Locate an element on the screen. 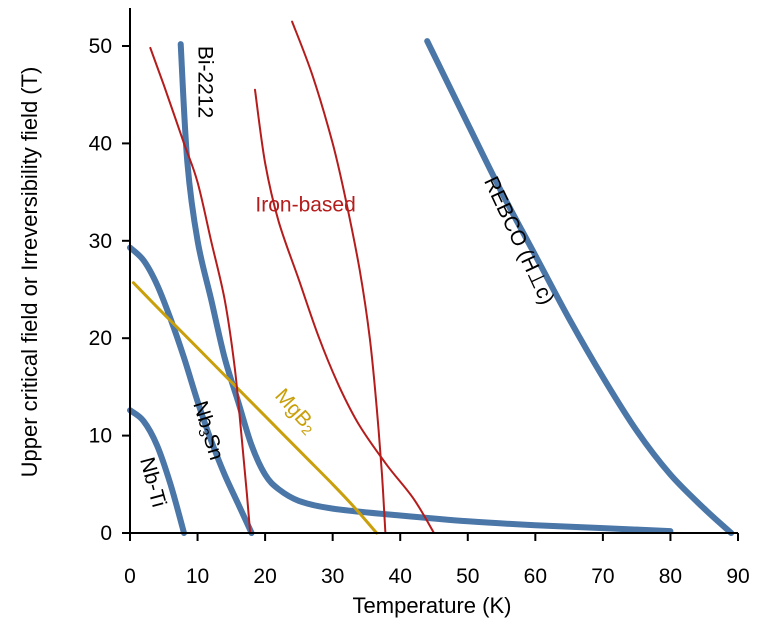 The height and width of the screenshot is (629, 766). x-tick-label-30: 30 is located at coordinates (332, 576).